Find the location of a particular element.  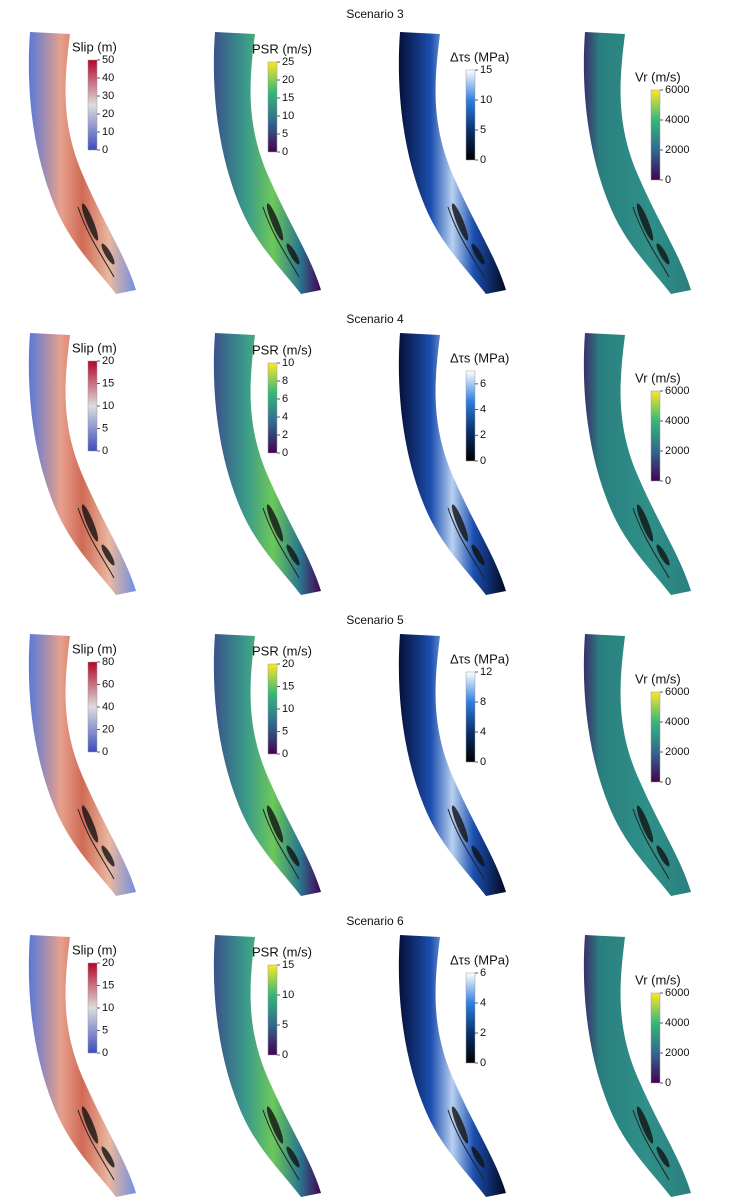

colorbar-tick-label: 20 is located at coordinates (108, 361).